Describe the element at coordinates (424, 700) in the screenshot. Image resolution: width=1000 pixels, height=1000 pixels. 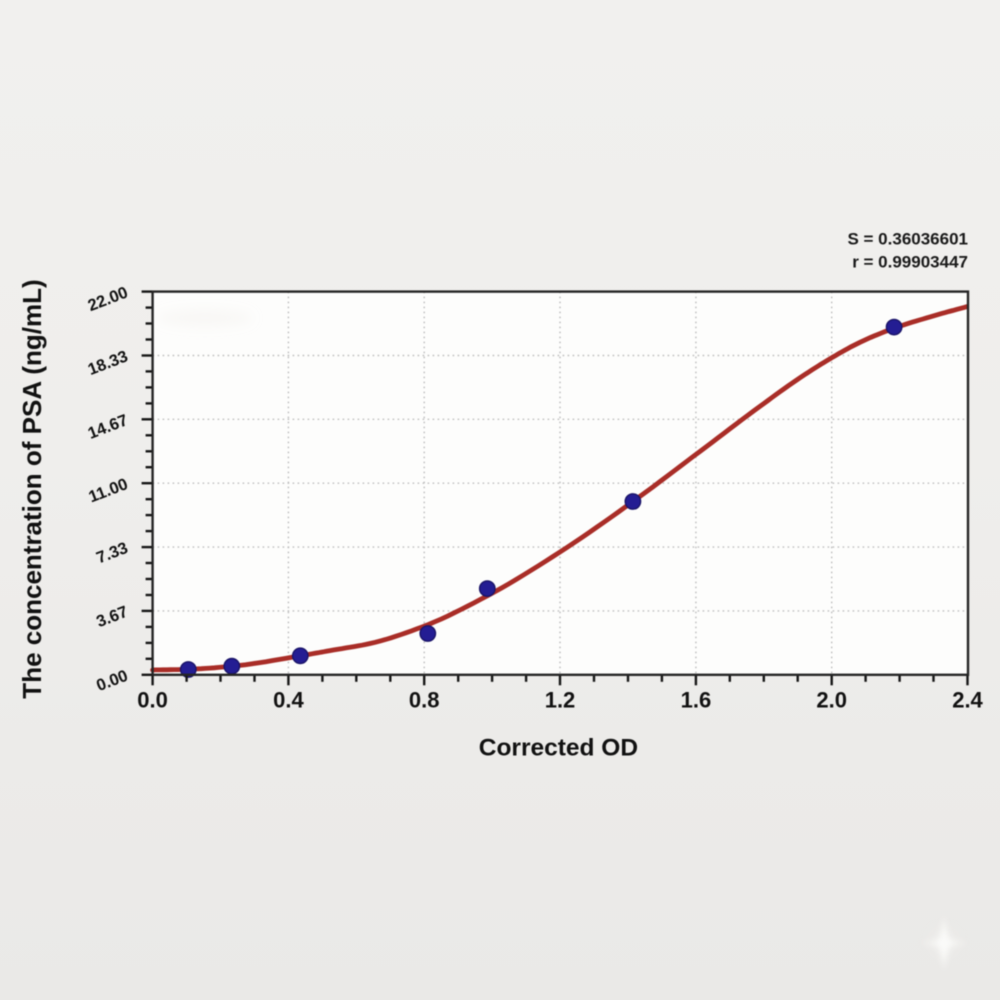
I see `svg-text: 0.8` at that location.